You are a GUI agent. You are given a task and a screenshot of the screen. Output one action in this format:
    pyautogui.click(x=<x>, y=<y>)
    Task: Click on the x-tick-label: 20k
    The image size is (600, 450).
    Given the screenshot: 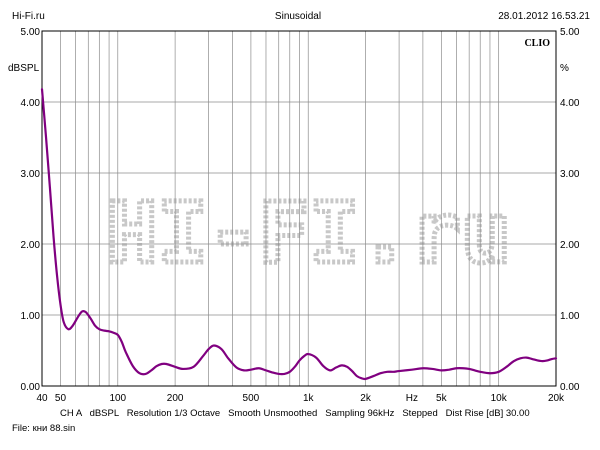 What is the action you would take?
    pyautogui.click(x=556, y=398)
    